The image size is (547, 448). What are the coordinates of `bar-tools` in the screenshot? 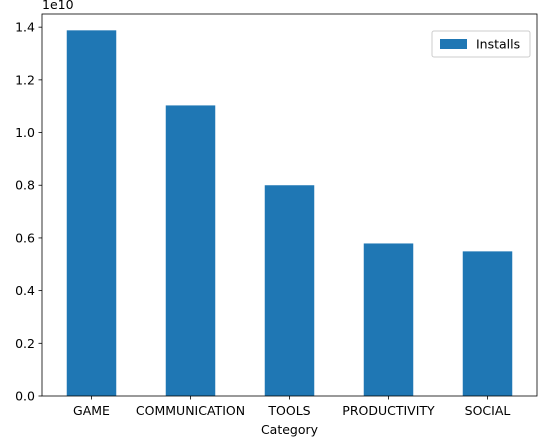 It's located at (289, 290).